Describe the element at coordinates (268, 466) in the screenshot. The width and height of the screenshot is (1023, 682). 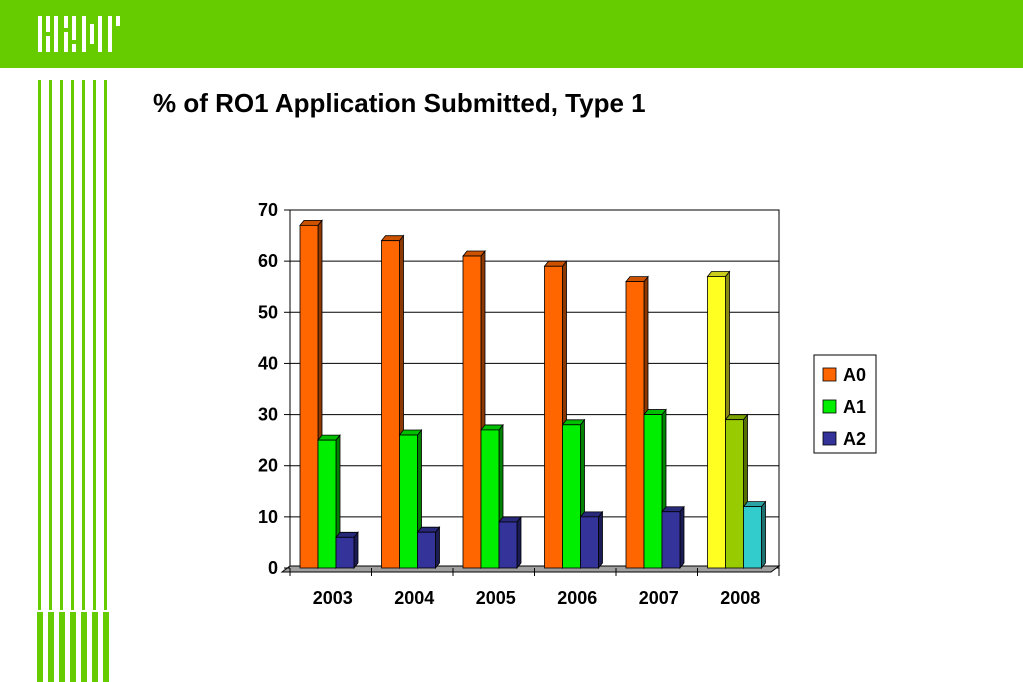
I see `y-tick-label: 20` at that location.